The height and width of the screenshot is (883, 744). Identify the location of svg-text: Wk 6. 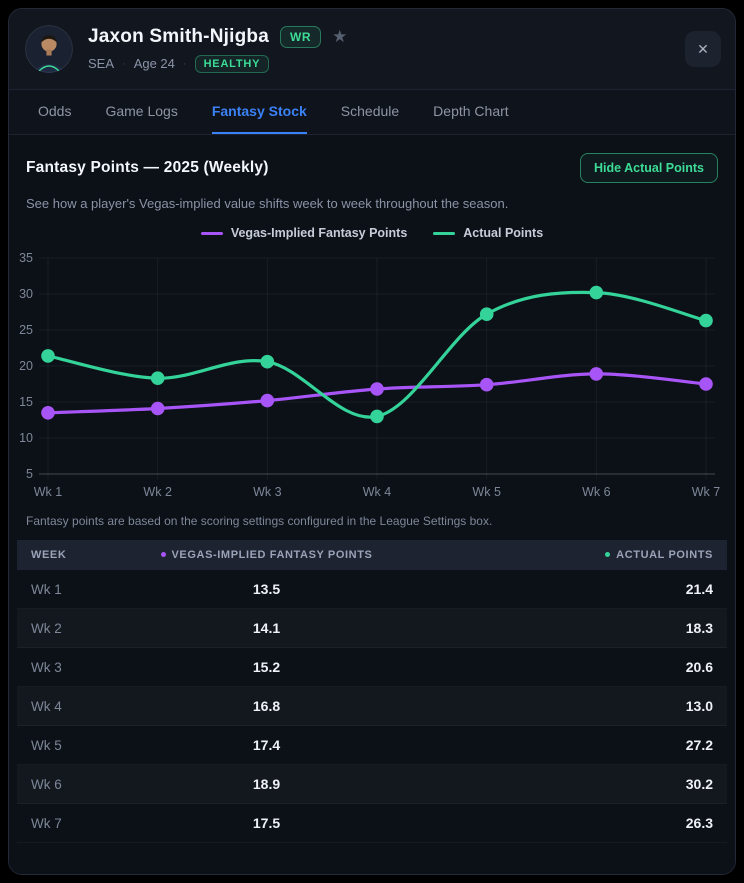
(596, 492).